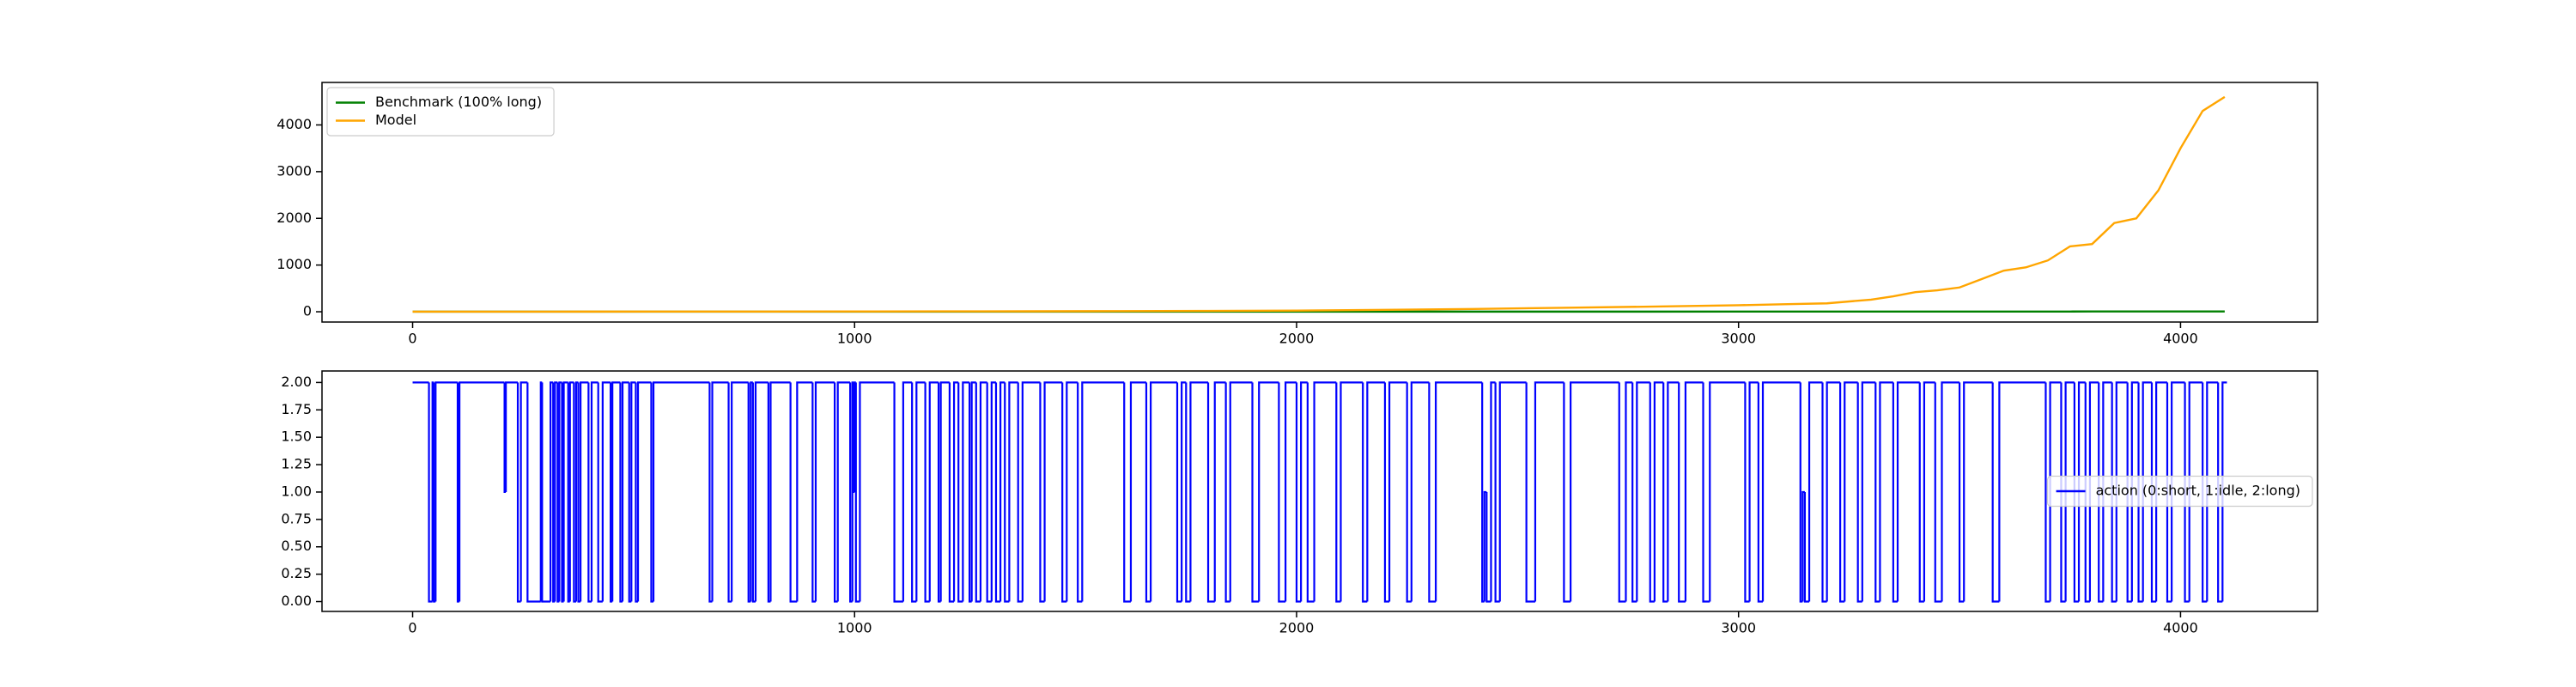  Describe the element at coordinates (296, 409) in the screenshot. I see `y-tick-label: 1.75` at that location.